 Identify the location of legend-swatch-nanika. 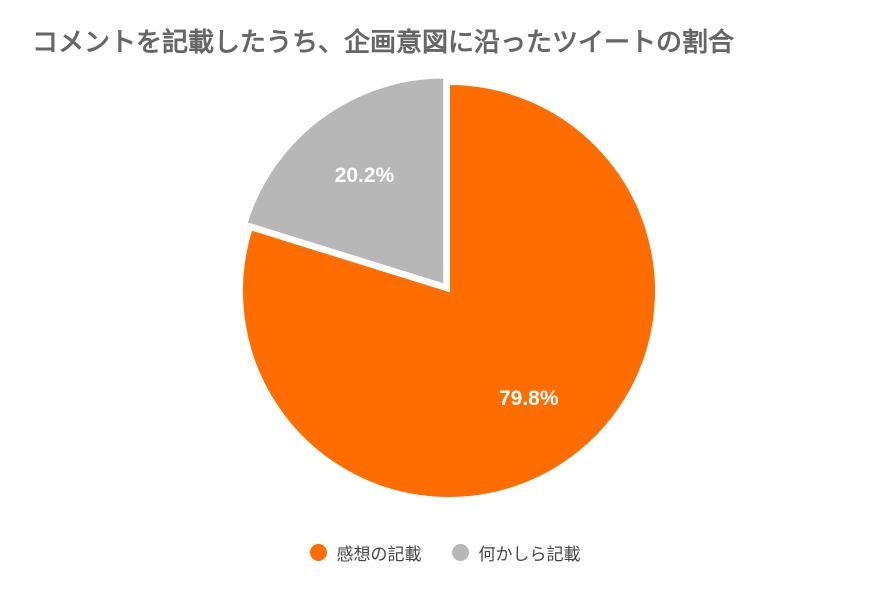
(460, 552).